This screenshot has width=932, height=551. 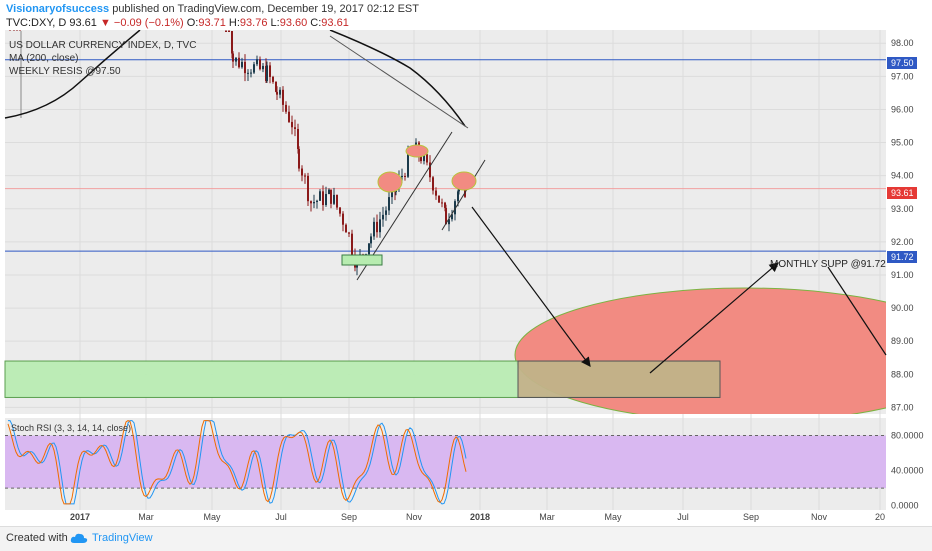 What do you see at coordinates (253, 23) in the screenshot?
I see `high-value: 93.76` at bounding box center [253, 23].